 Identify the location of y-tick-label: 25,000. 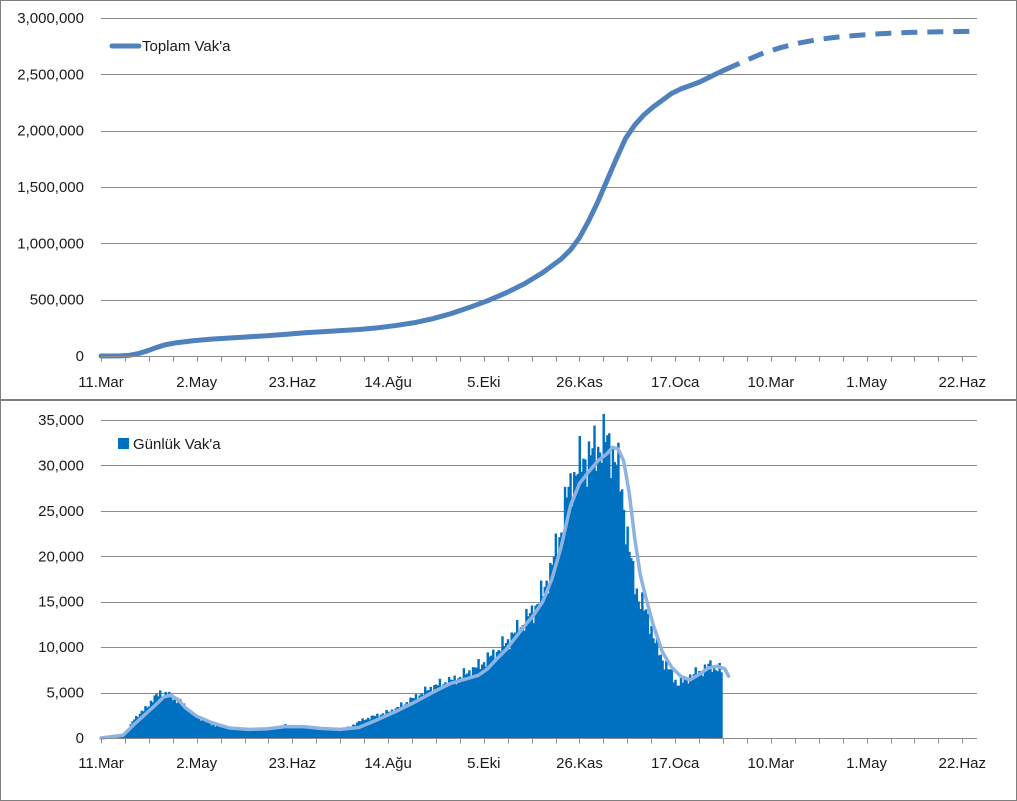
(61, 511).